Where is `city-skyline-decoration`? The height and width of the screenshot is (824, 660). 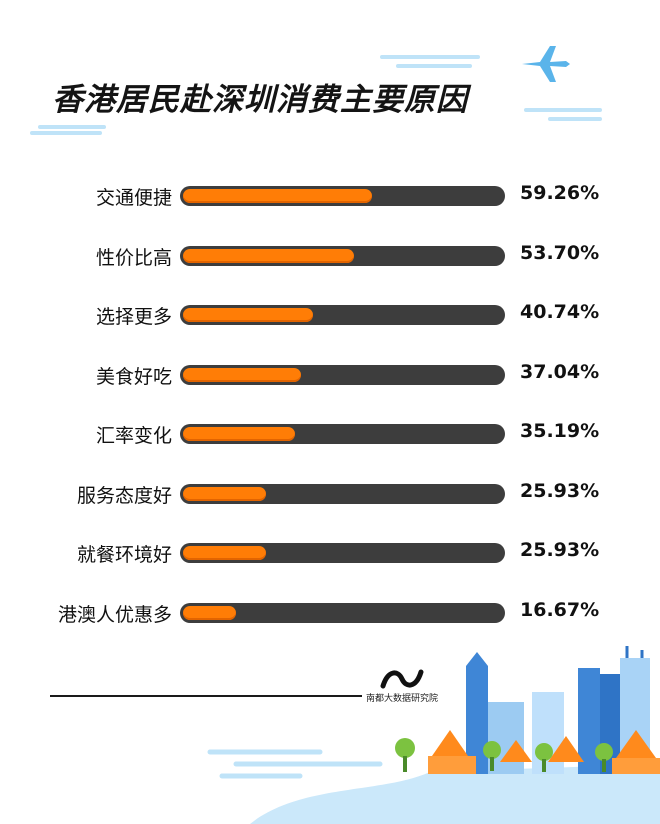
city-skyline-decoration is located at coordinates (433, 735).